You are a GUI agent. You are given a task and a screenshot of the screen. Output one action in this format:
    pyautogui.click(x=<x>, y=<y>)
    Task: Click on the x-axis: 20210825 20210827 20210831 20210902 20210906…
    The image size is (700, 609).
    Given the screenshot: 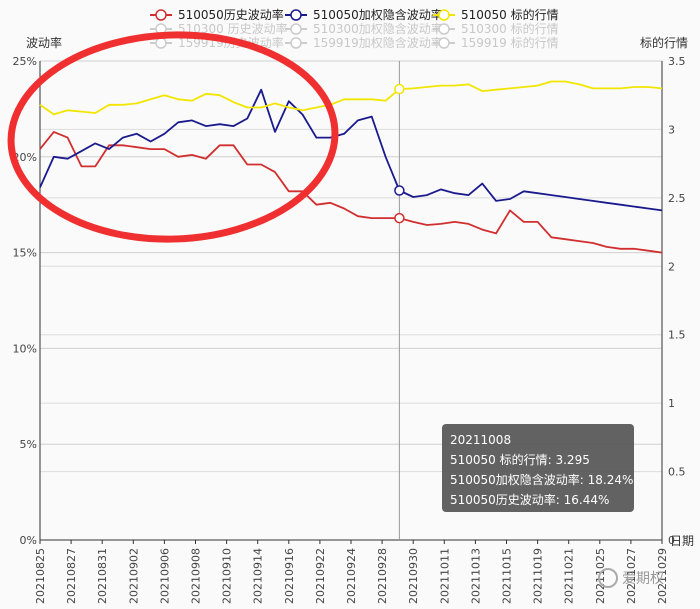 What is the action you would take?
    pyautogui.click(x=351, y=572)
    